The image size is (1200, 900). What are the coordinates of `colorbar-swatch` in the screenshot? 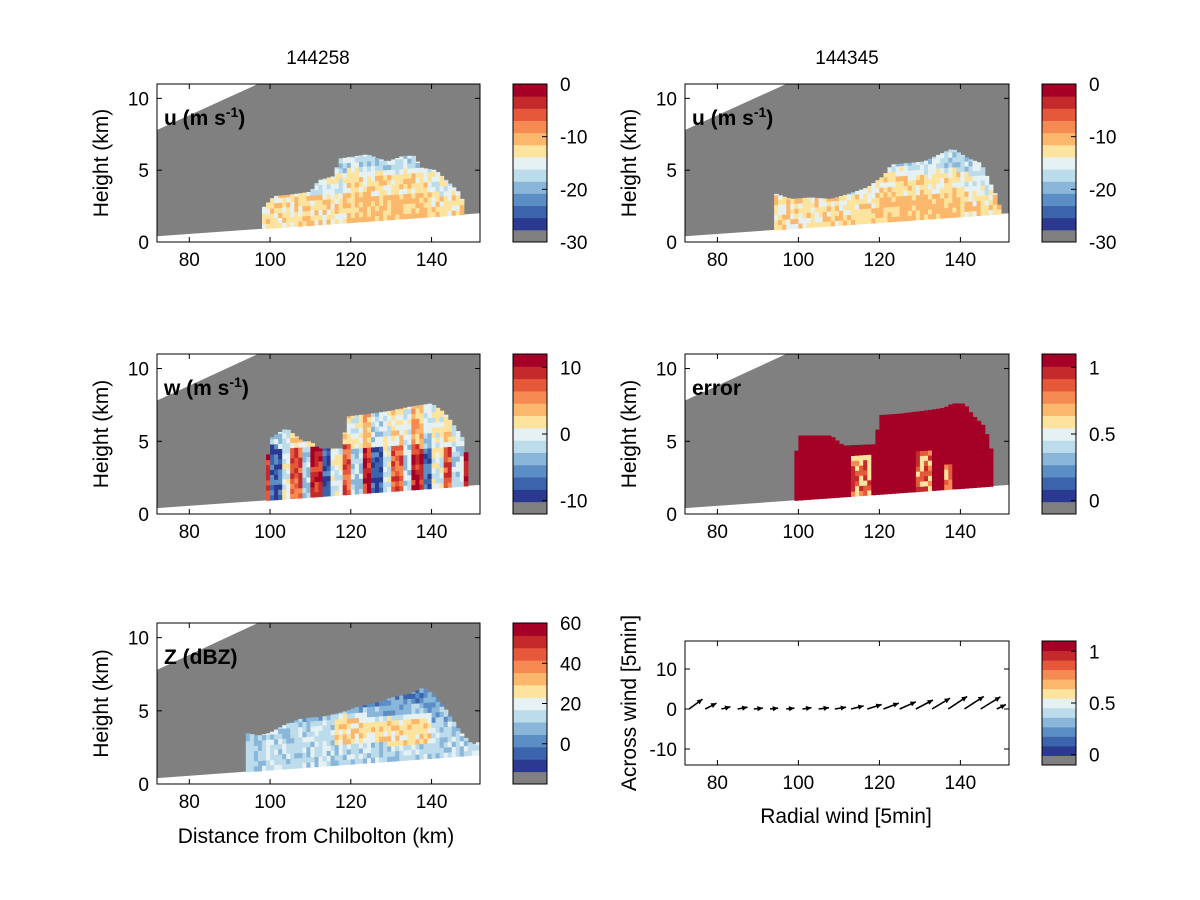 It's located at (1059, 373).